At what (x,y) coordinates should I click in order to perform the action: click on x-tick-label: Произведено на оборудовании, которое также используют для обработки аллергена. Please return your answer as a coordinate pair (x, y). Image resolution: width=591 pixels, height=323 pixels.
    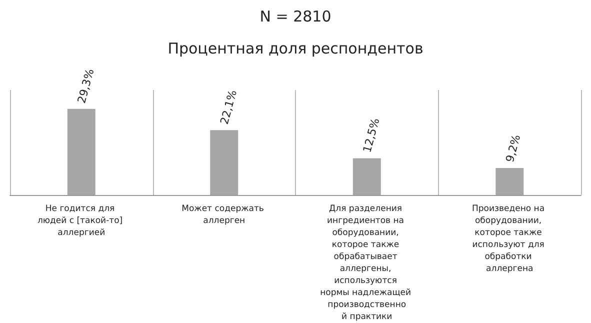
    Looking at the image, I should click on (510, 239).